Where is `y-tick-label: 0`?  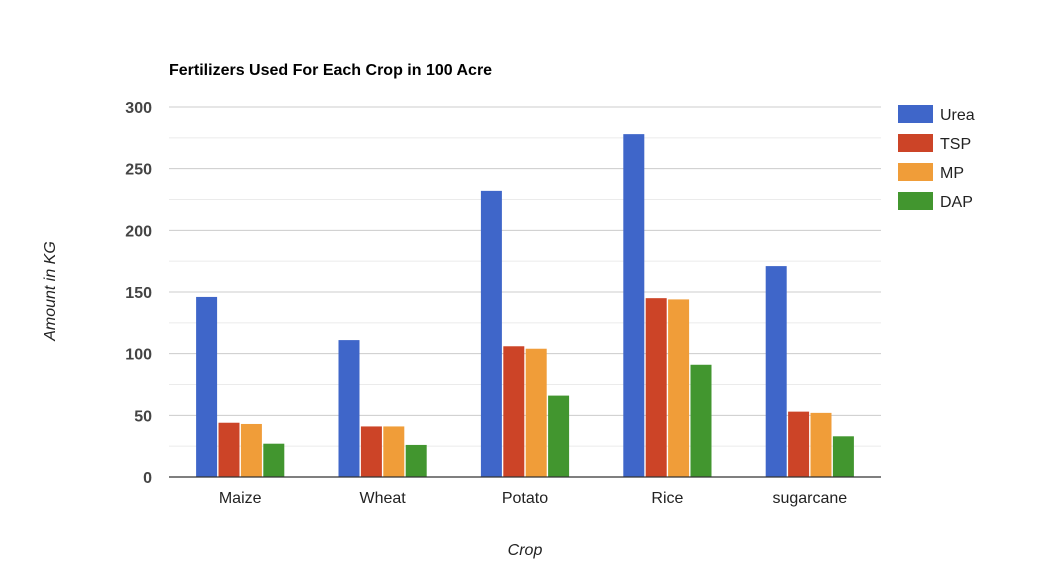
y-tick-label: 0 is located at coordinates (147, 478).